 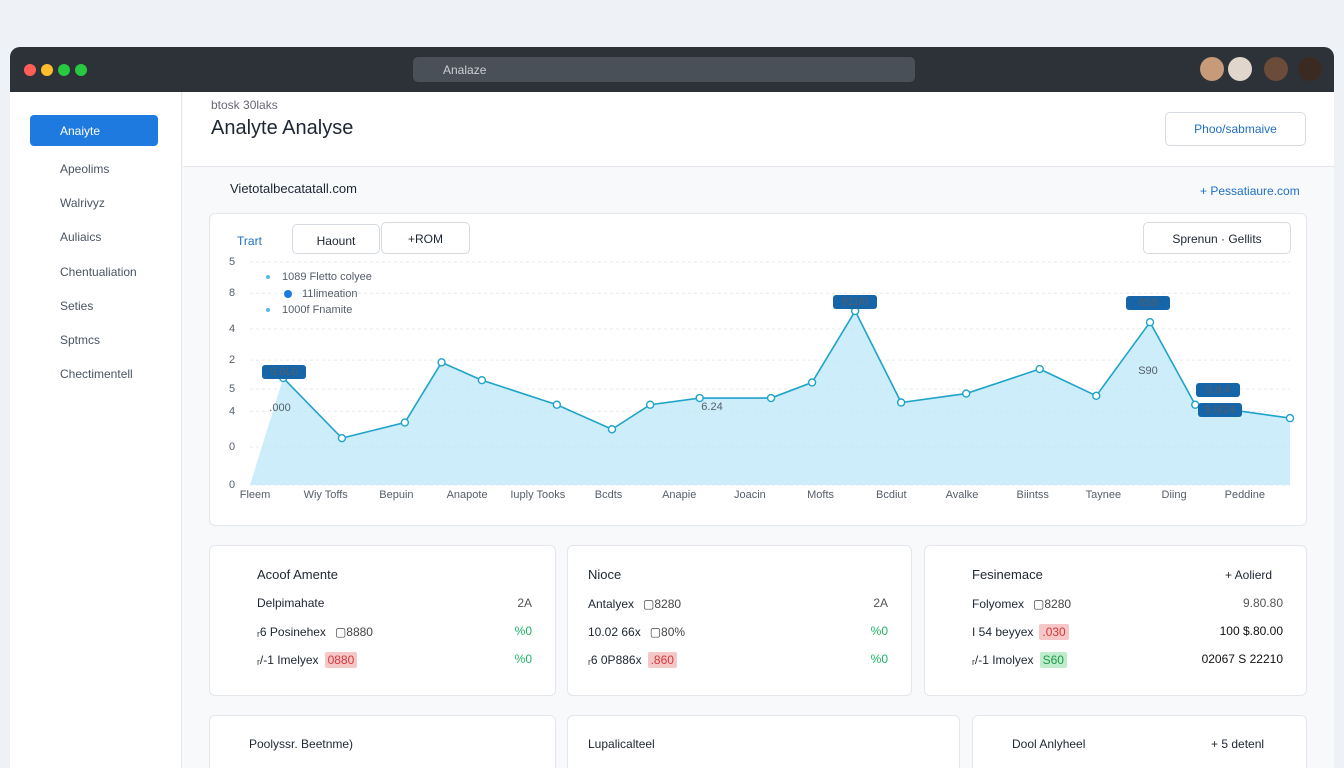 I want to click on row-value: 9.80.80, so click(x=1262, y=603).